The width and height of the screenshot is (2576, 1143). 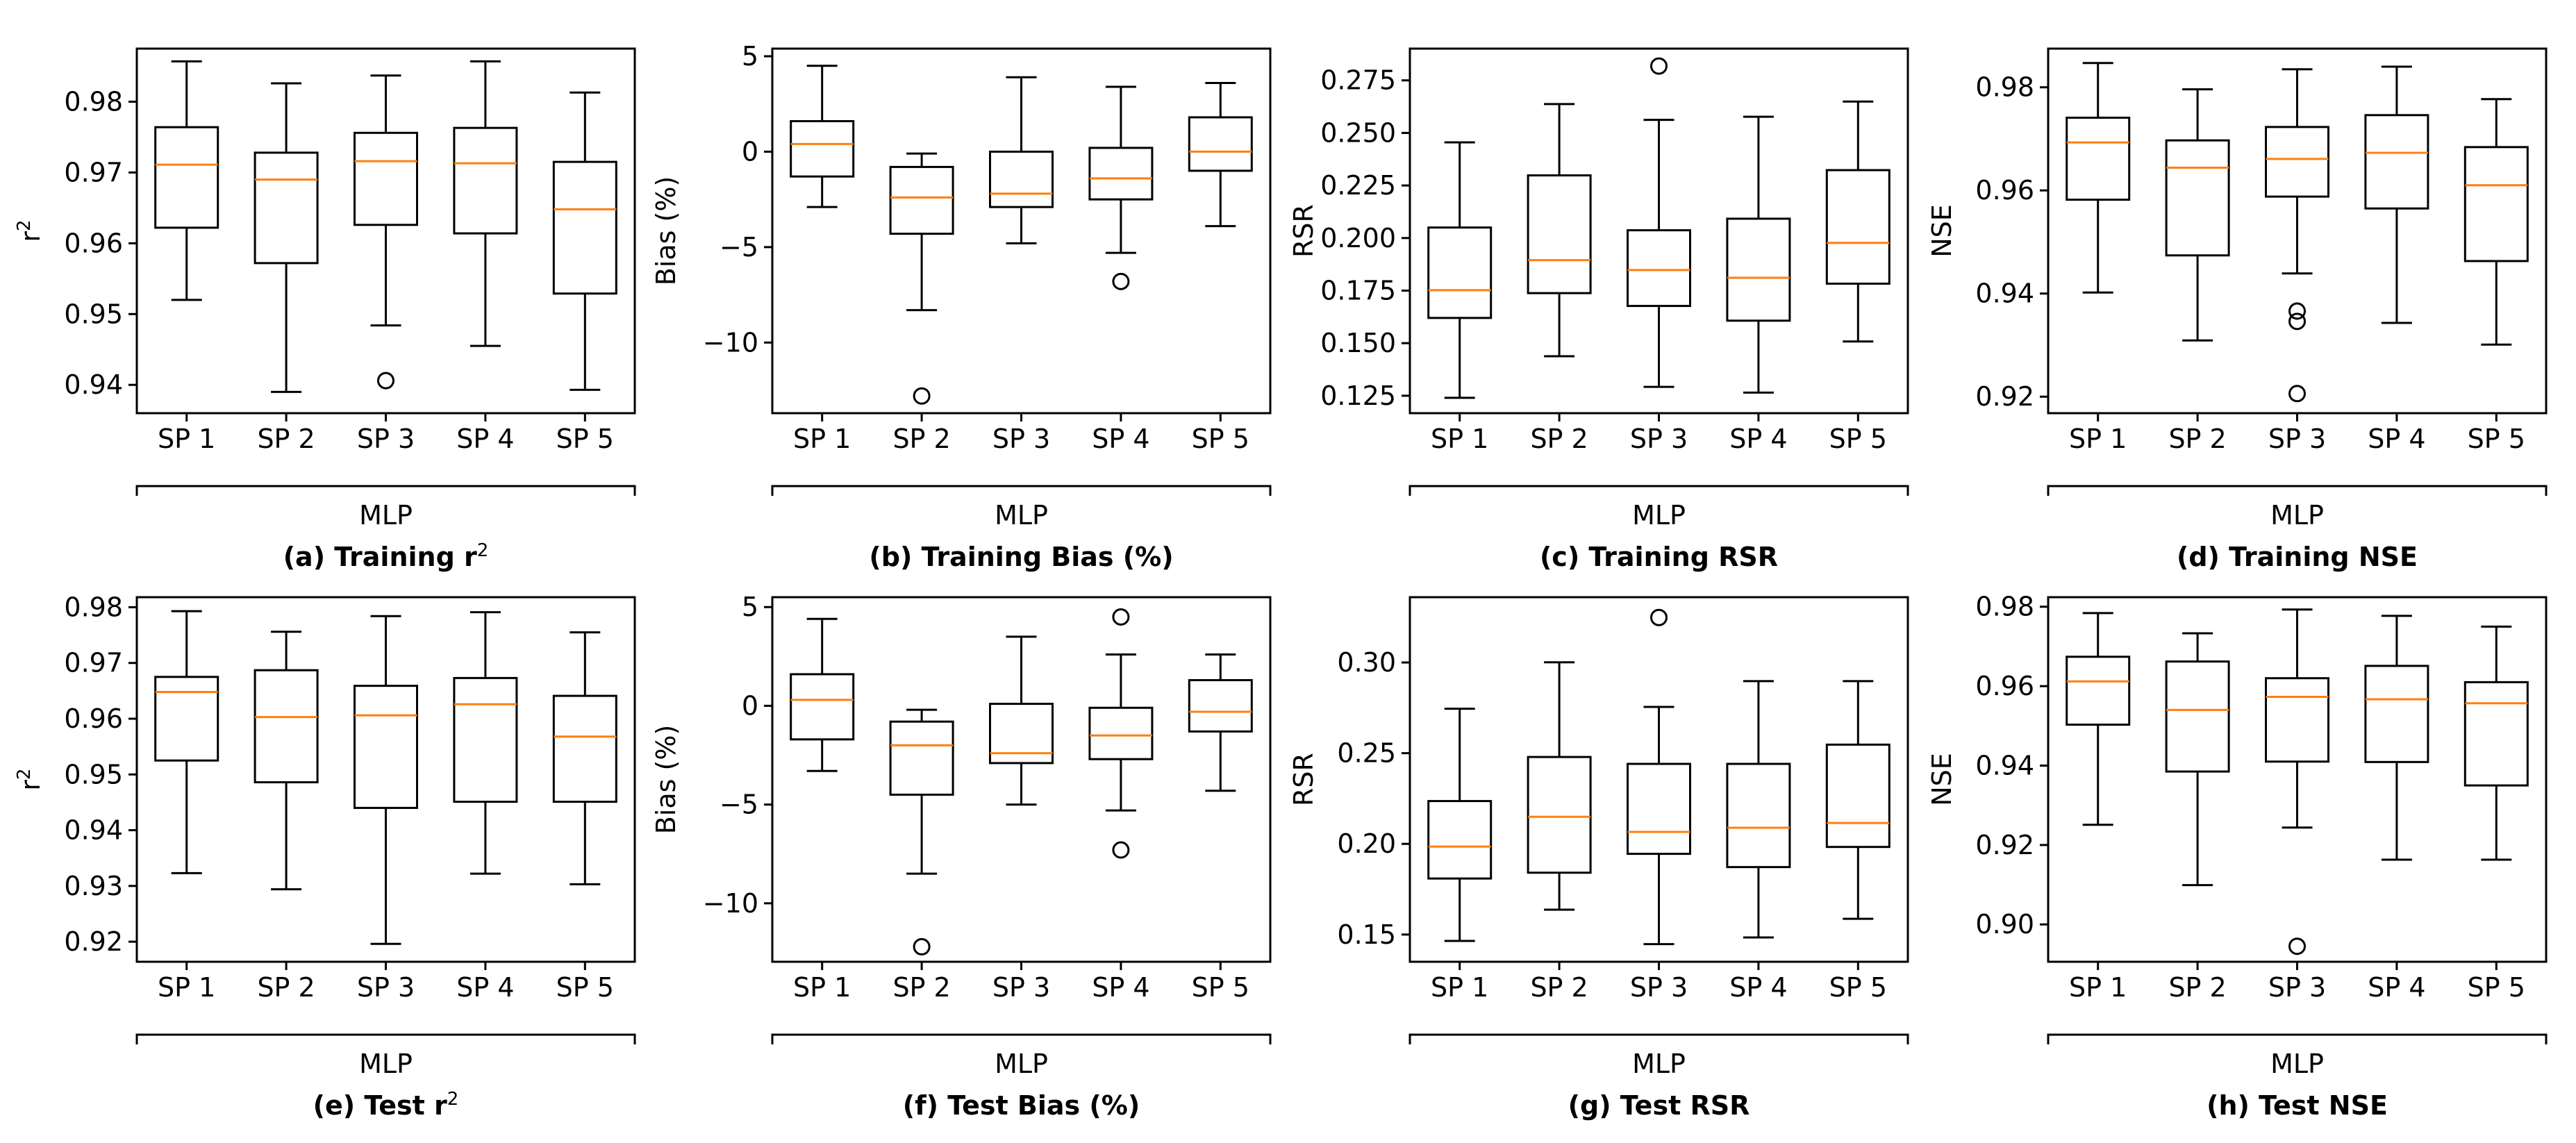 What do you see at coordinates (1358, 185) in the screenshot?
I see `y-tick-label: 0.225` at bounding box center [1358, 185].